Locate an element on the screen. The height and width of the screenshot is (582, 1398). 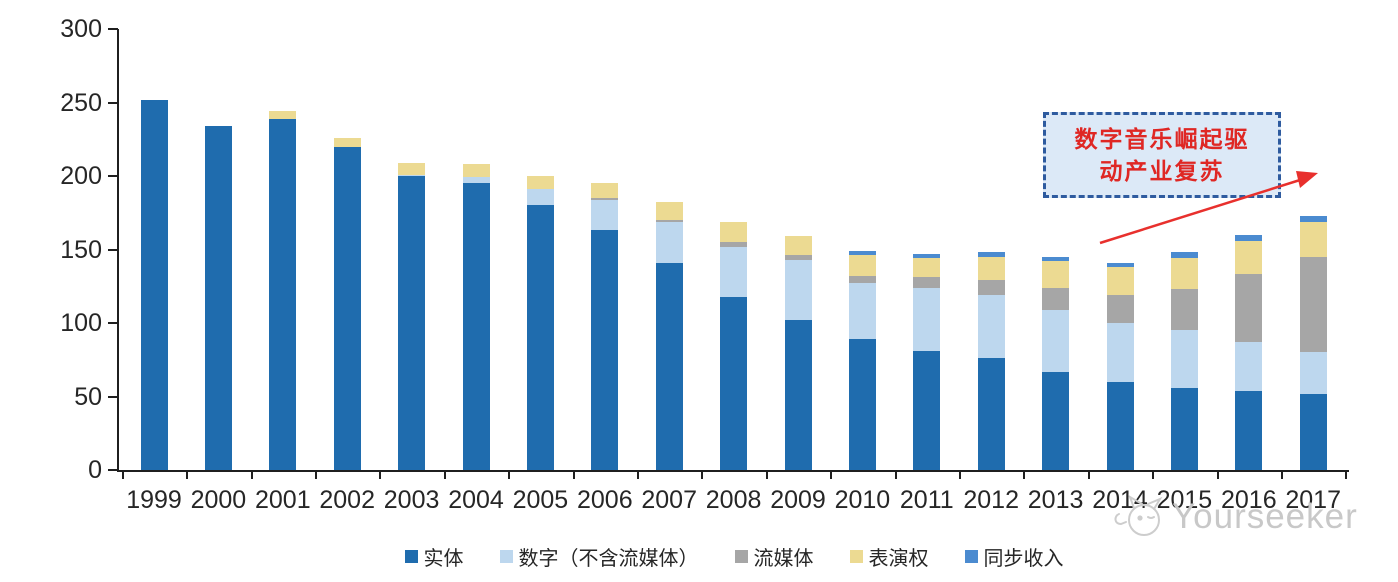
annotation-text-line1: 数字音乐崛起驱 is located at coordinates (1162, 139).